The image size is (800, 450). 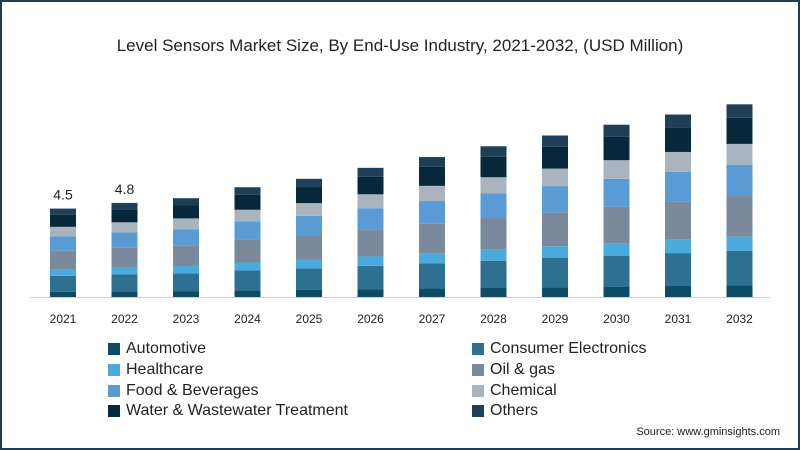 What do you see at coordinates (568, 348) in the screenshot?
I see `legend-label: Consumer Electronics` at bounding box center [568, 348].